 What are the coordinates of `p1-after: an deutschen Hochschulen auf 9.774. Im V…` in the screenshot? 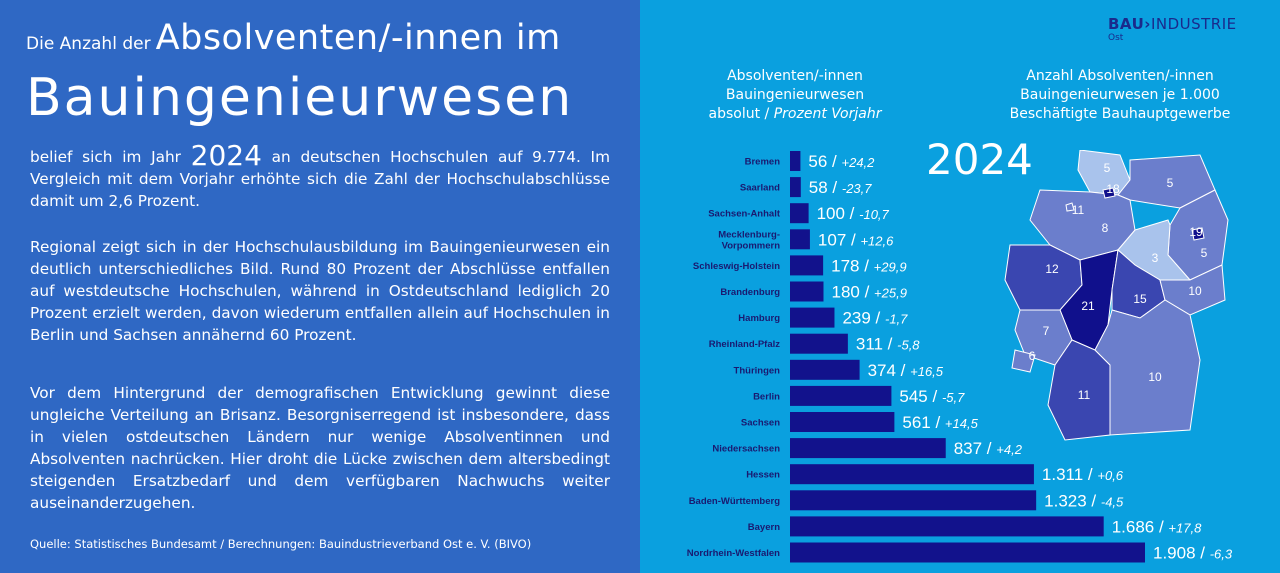 It's located at (320, 179).